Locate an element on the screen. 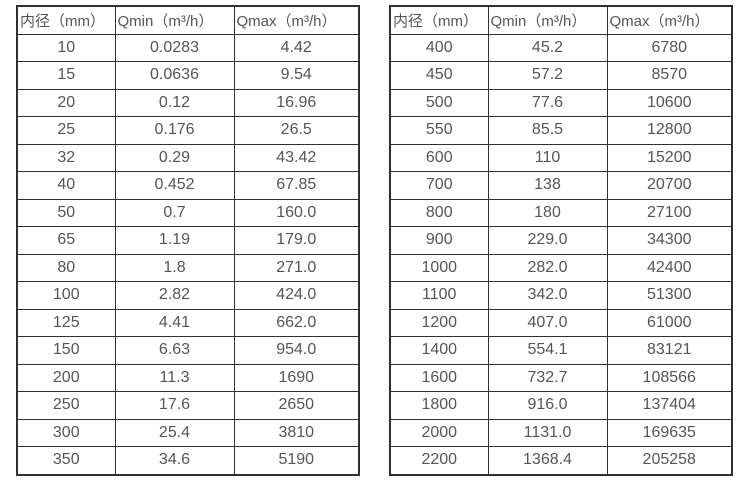 Image resolution: width=750 pixels, height=483 pixels. table-cell: 100 is located at coordinates (66, 295).